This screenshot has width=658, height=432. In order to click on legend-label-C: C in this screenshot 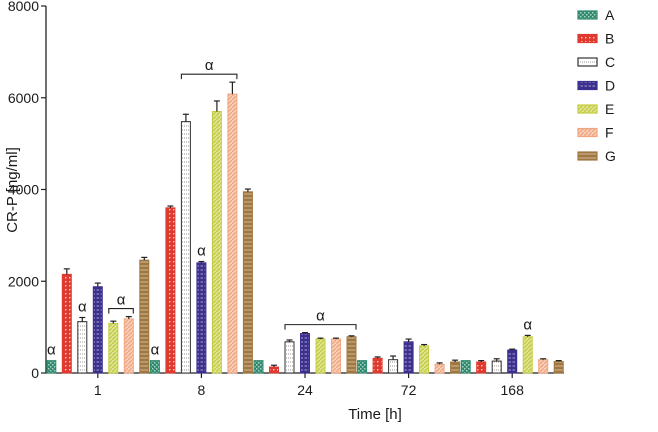, I will do `click(610, 62)`.